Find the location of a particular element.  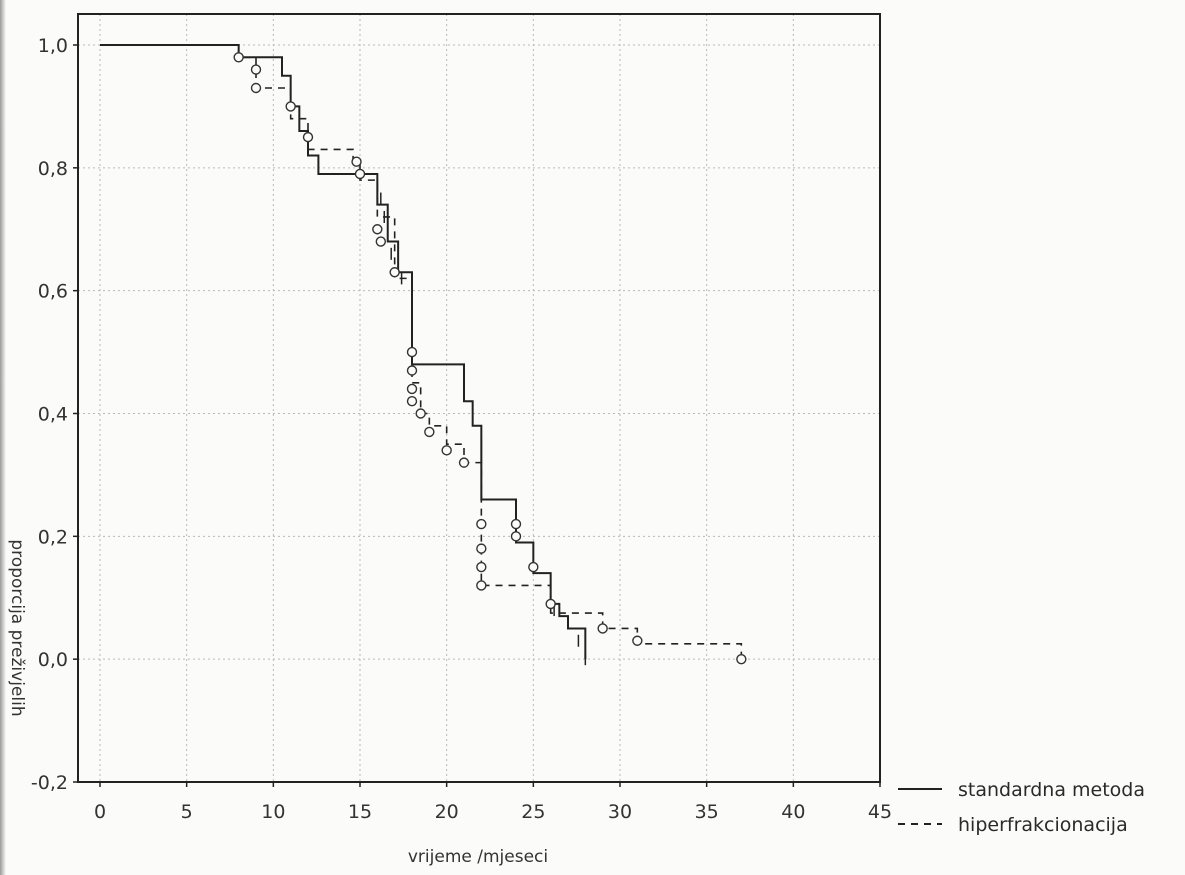

y-tick-label: 0,8 is located at coordinates (53, 169).